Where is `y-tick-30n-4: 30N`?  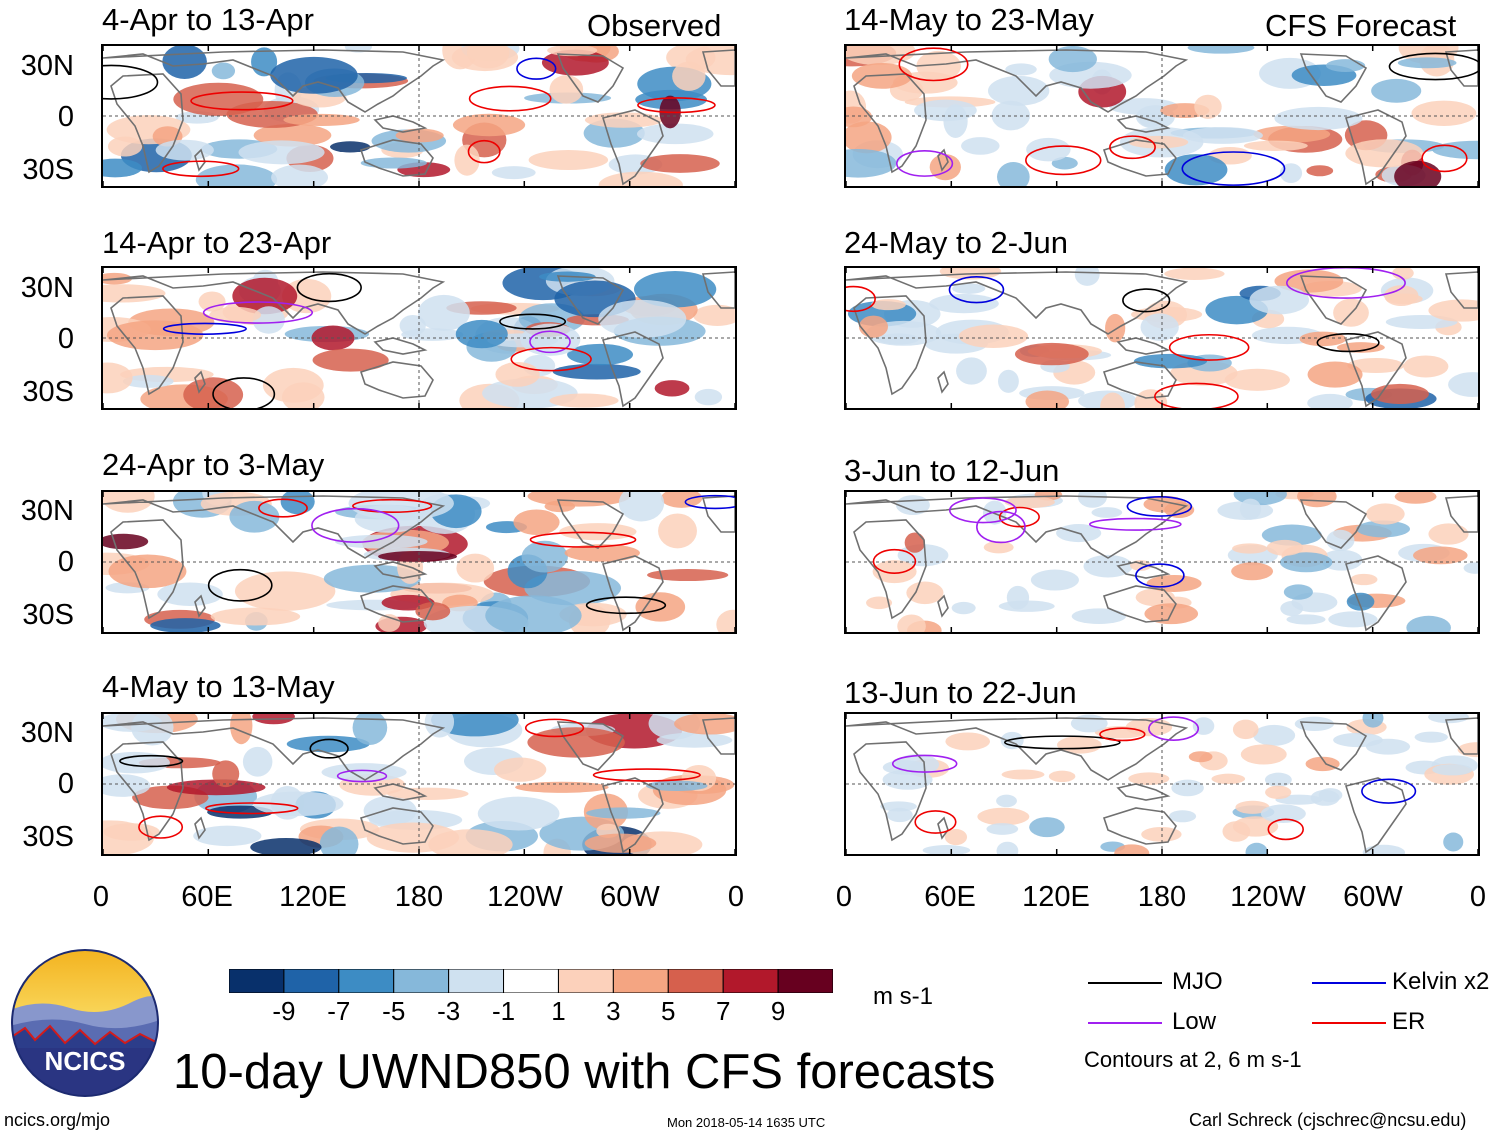
y-tick-30n-4: 30N is located at coordinates (47, 733).